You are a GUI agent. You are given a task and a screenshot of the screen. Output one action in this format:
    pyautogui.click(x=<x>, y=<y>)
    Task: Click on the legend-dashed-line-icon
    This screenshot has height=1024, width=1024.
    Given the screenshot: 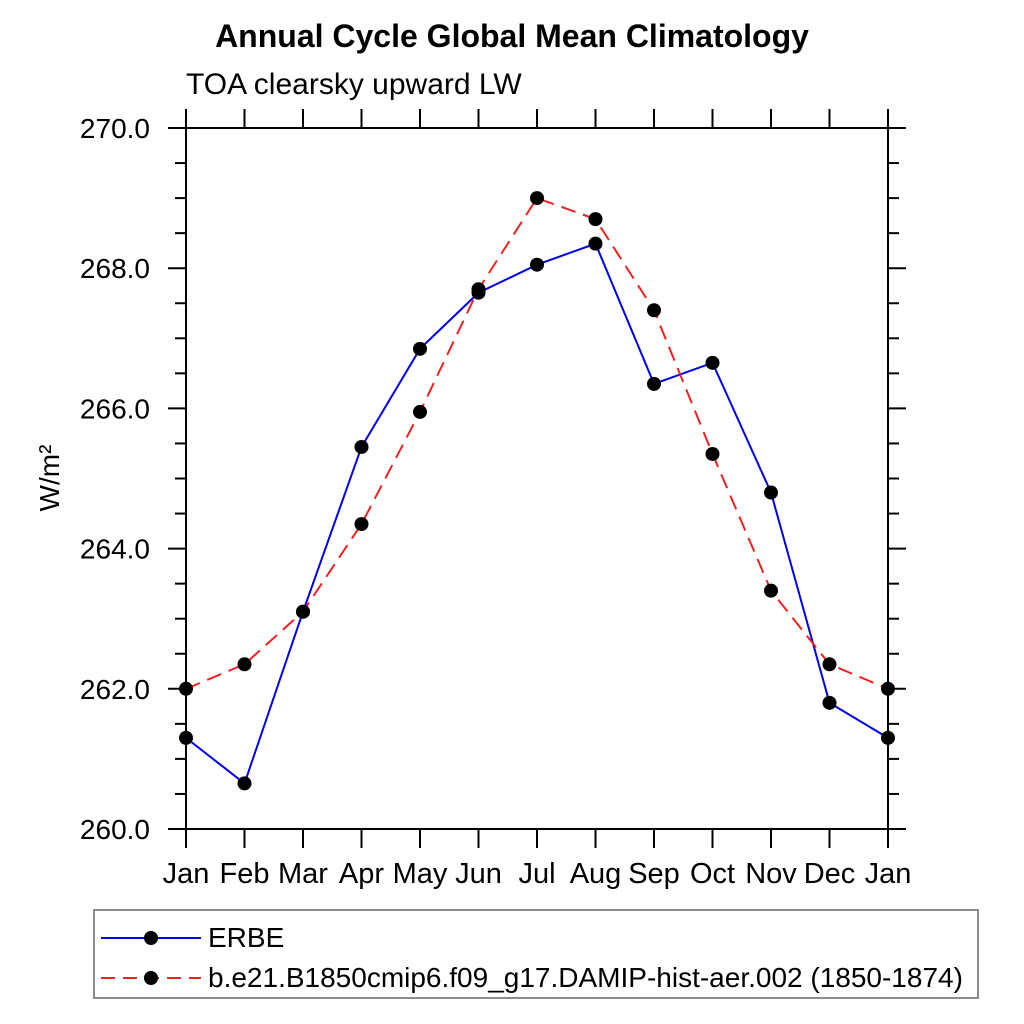 What is the action you would take?
    pyautogui.click(x=151, y=978)
    